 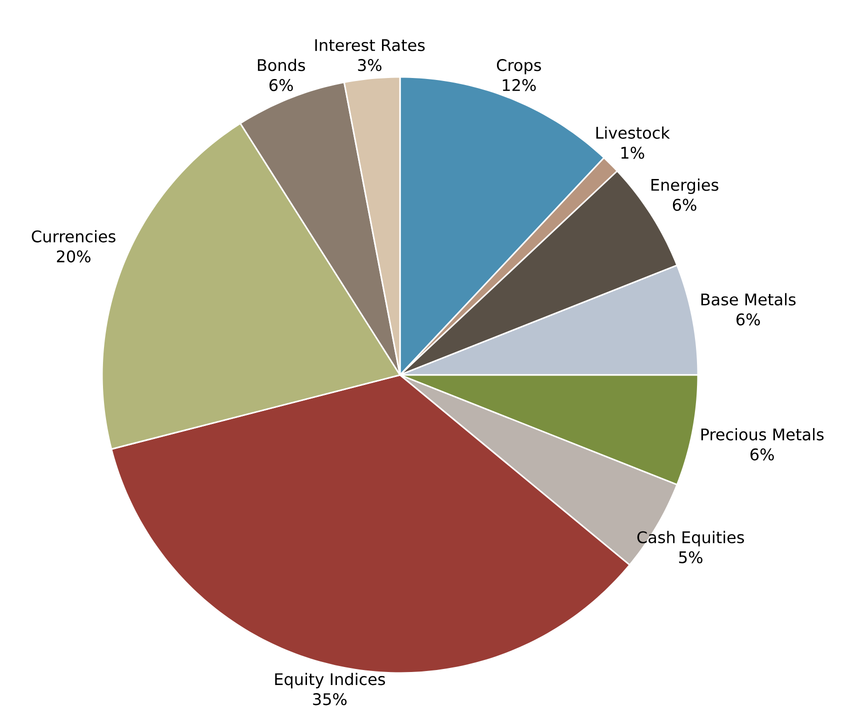 I want to click on slice-label: Interest Rates, so click(x=370, y=45).